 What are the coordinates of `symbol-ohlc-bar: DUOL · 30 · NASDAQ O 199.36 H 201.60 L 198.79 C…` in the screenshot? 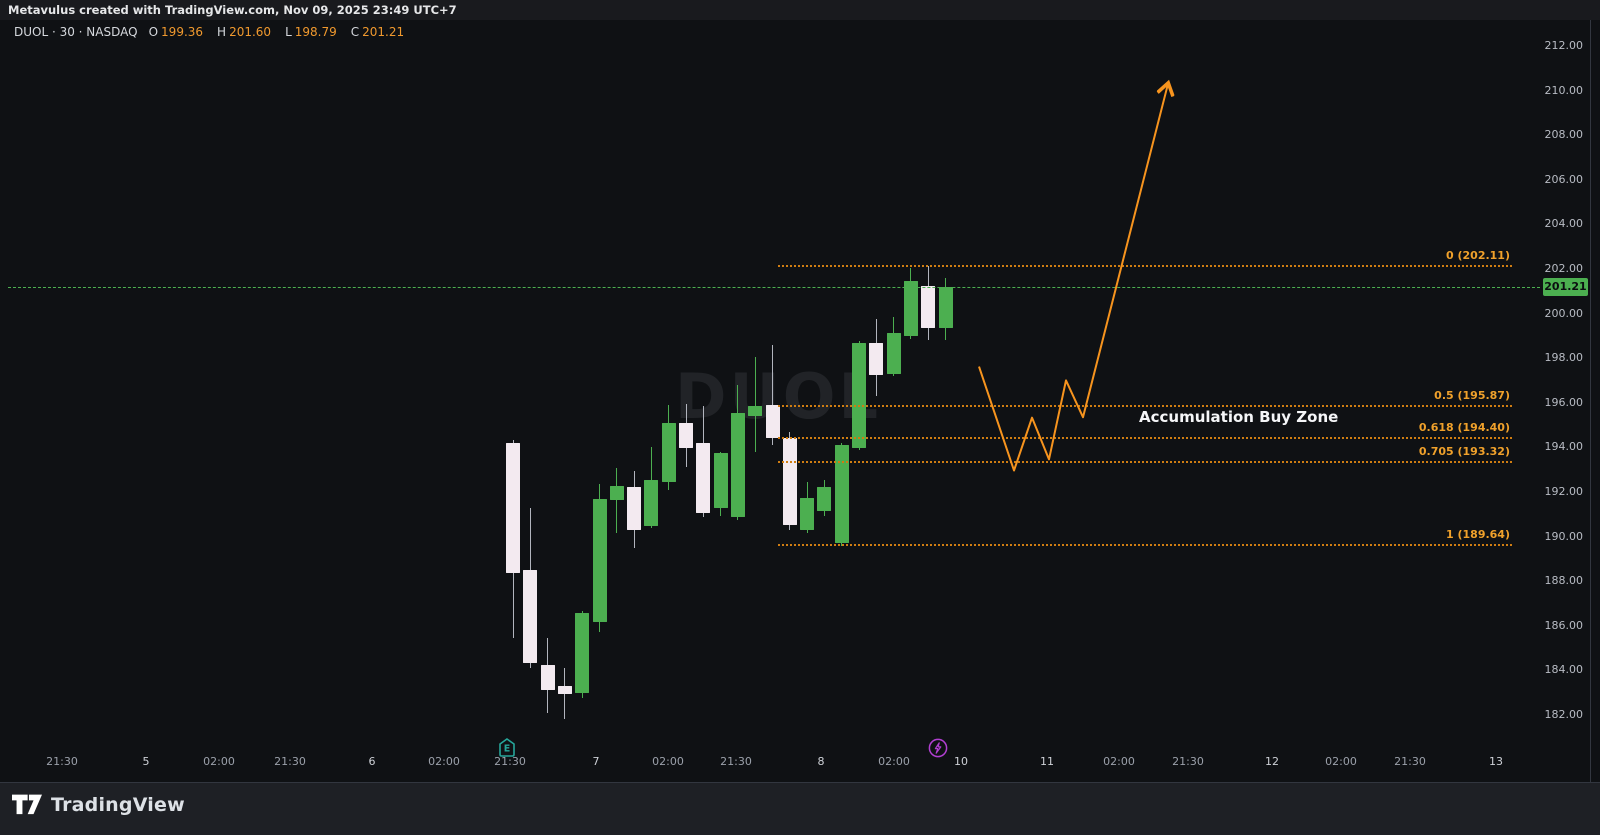 It's located at (212, 32).